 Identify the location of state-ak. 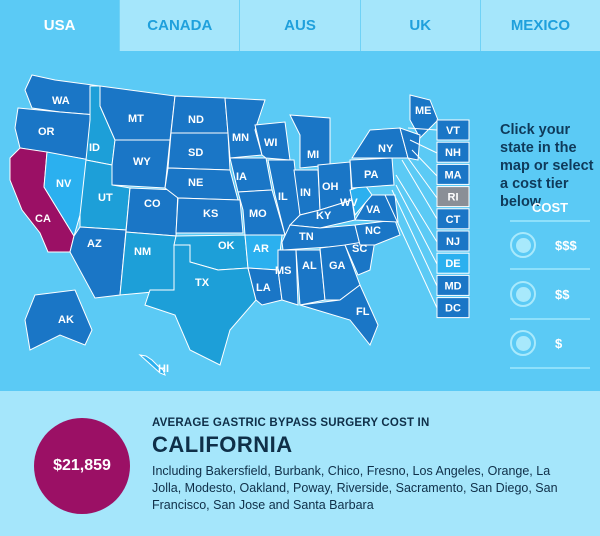
(58, 320).